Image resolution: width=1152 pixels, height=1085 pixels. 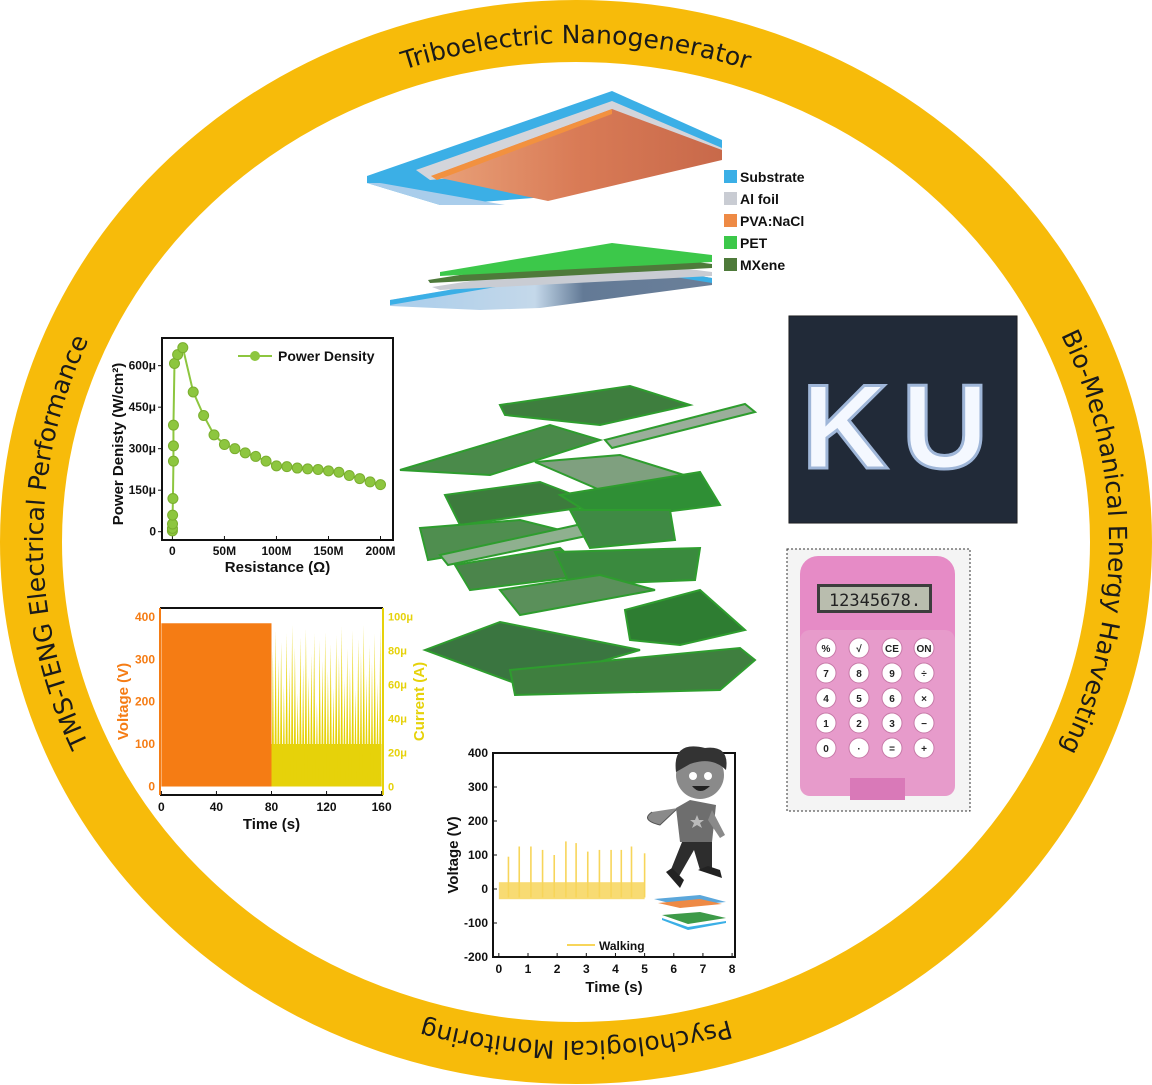 What do you see at coordinates (476, 923) in the screenshot?
I see `y-tick-label: -100` at bounding box center [476, 923].